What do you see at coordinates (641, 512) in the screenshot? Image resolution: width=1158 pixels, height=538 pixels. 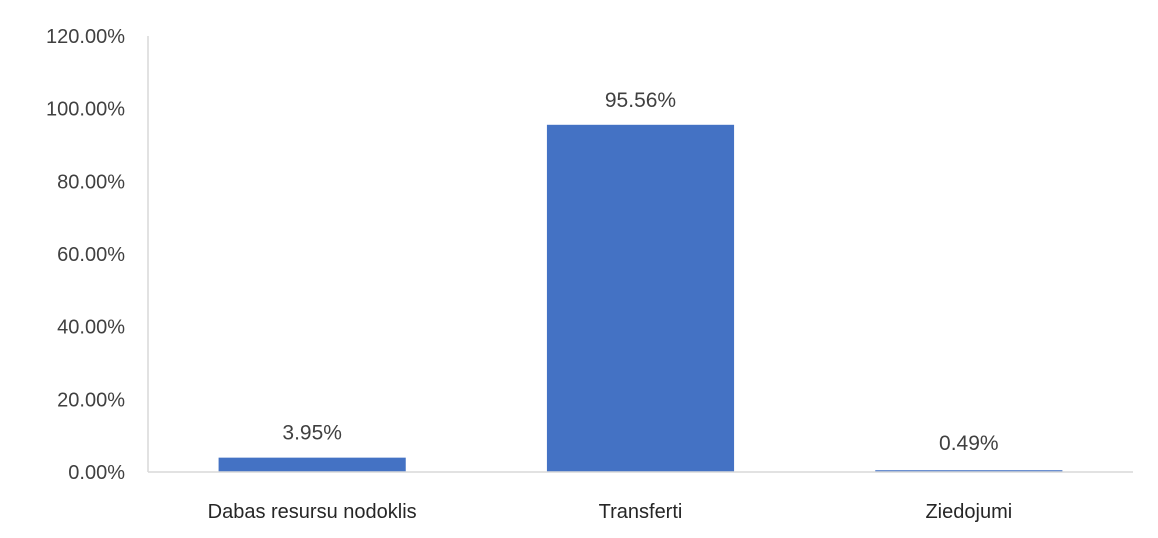 I see `x-category-label: Transferti` at bounding box center [641, 512].